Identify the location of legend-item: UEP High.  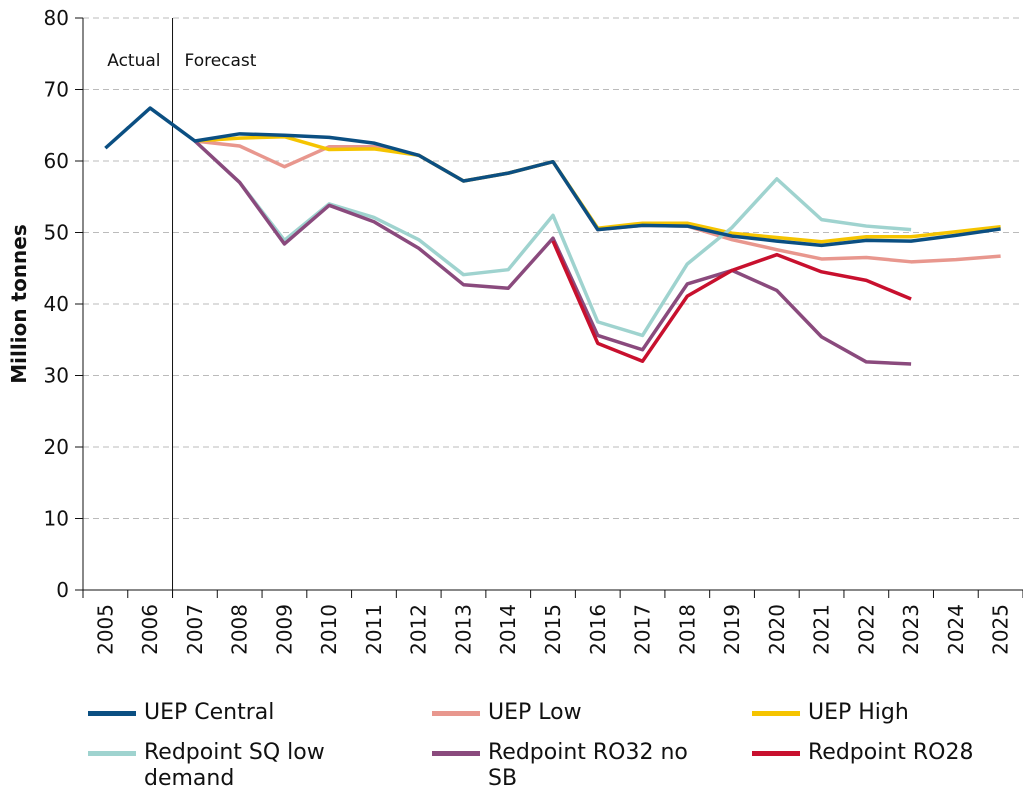
(882, 713).